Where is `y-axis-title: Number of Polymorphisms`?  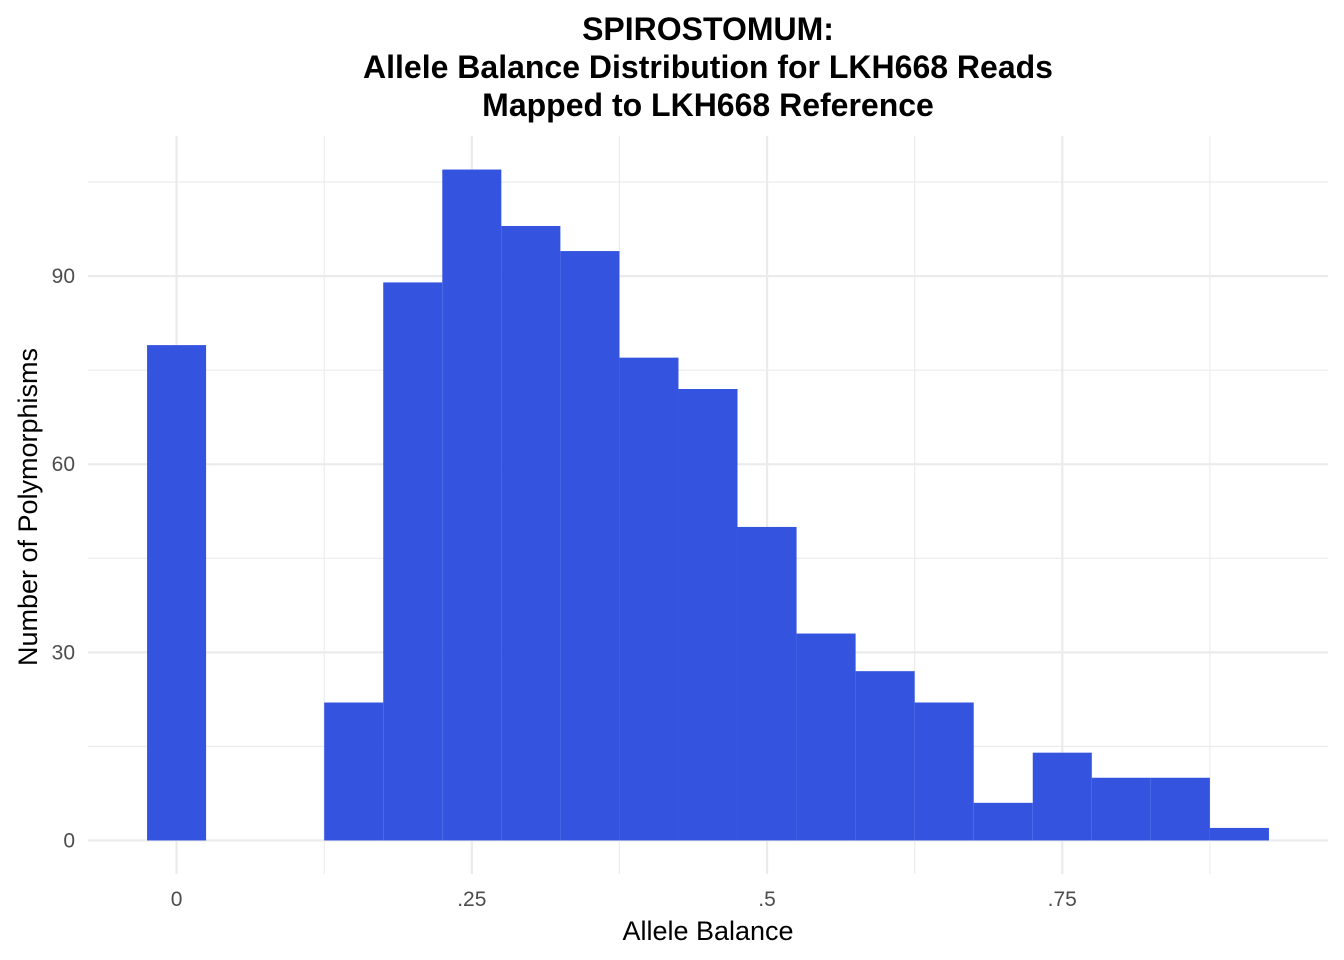
y-axis-title: Number of Polymorphisms is located at coordinates (28, 507).